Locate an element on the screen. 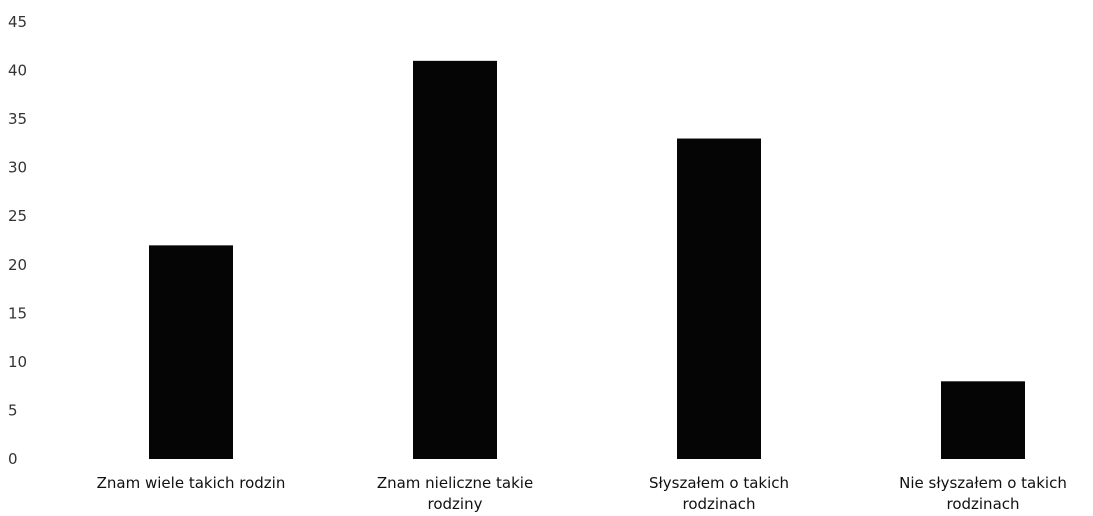 The height and width of the screenshot is (516, 1093). y-tick-label: 25 is located at coordinates (17, 216).